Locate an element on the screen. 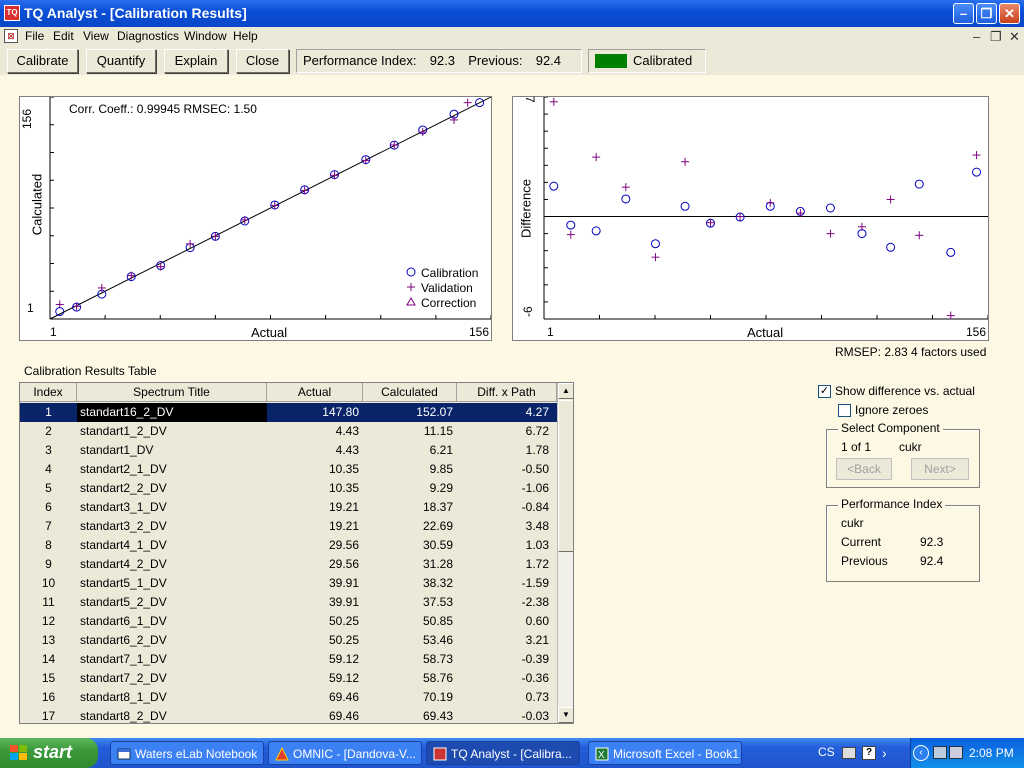 The width and height of the screenshot is (1024, 768). table-row: 4 standart2_1_DV 10.35 9.85 -0.50 is located at coordinates (289, 469).